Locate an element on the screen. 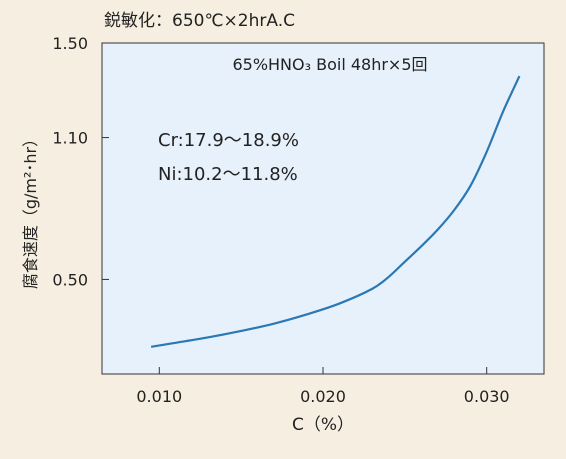 The image size is (566, 459). y-tick-label: 0.50 is located at coordinates (70, 279).